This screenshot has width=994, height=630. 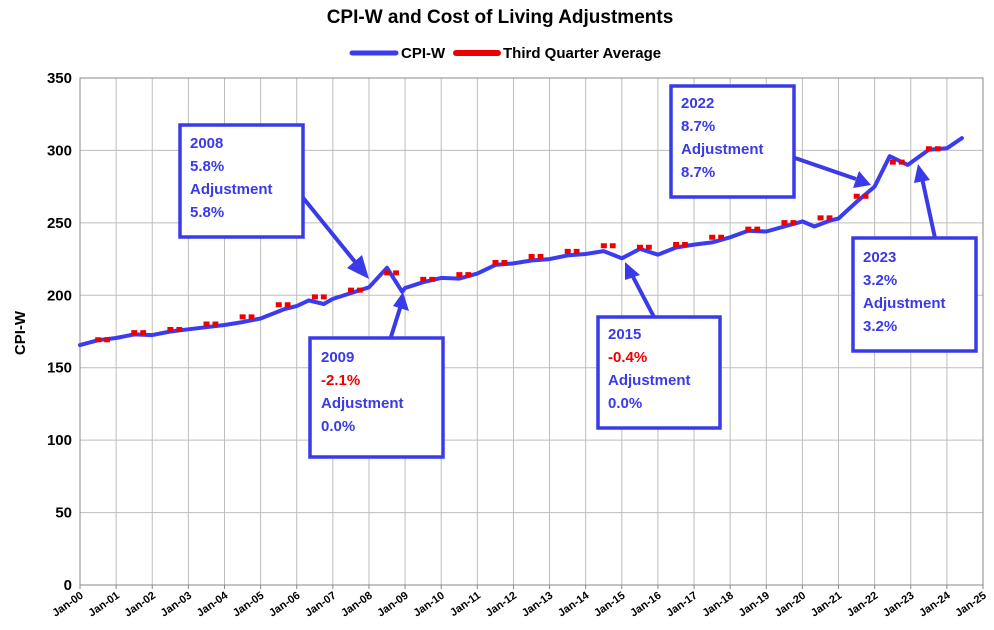 I want to click on svg-text: 2008, so click(x=206, y=143).